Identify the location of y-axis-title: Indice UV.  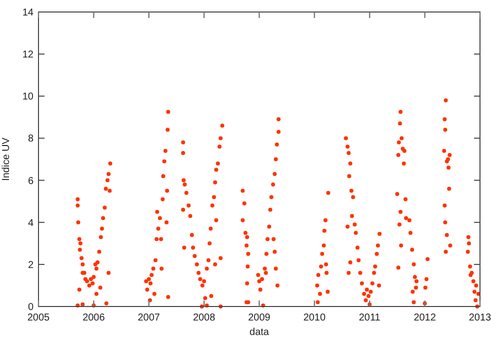
(6, 159).